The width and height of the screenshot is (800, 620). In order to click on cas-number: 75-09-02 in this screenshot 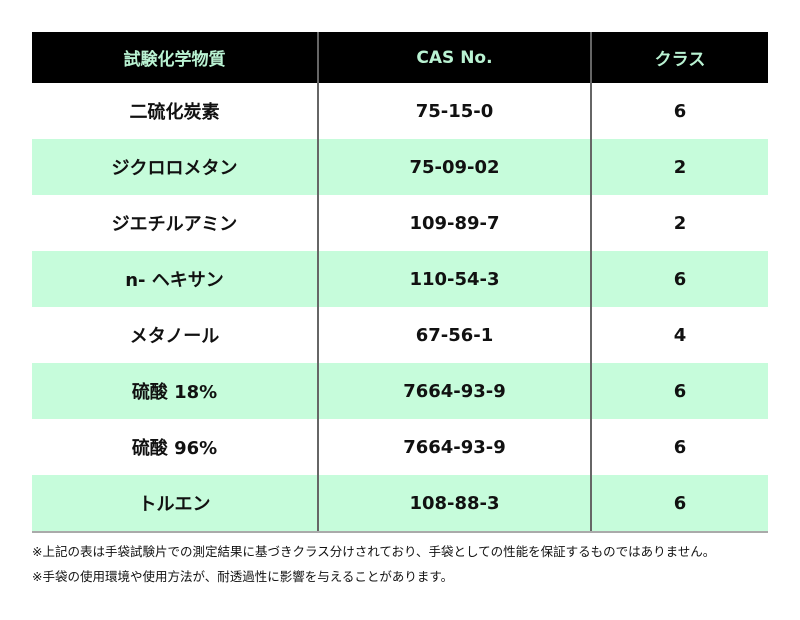, I will do `click(454, 167)`.